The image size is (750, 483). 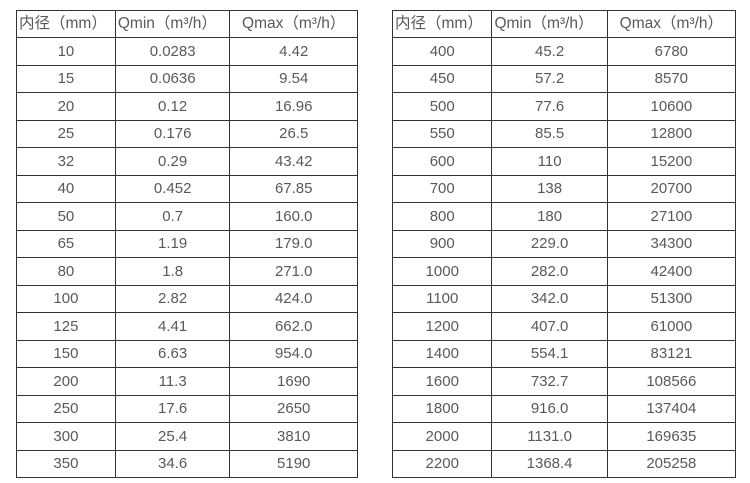 What do you see at coordinates (442, 161) in the screenshot?
I see `table-cell: 600` at bounding box center [442, 161].